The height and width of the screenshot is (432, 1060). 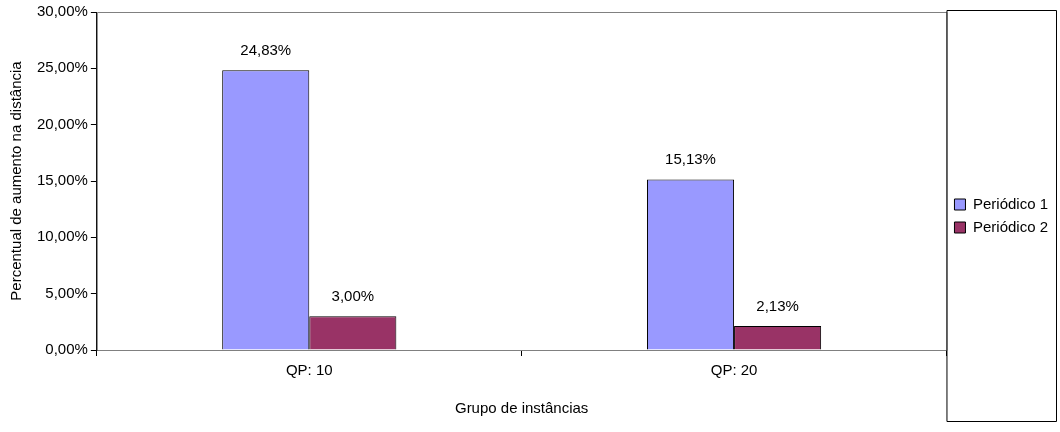 I want to click on data-label: 3,00%, so click(x=353, y=295).